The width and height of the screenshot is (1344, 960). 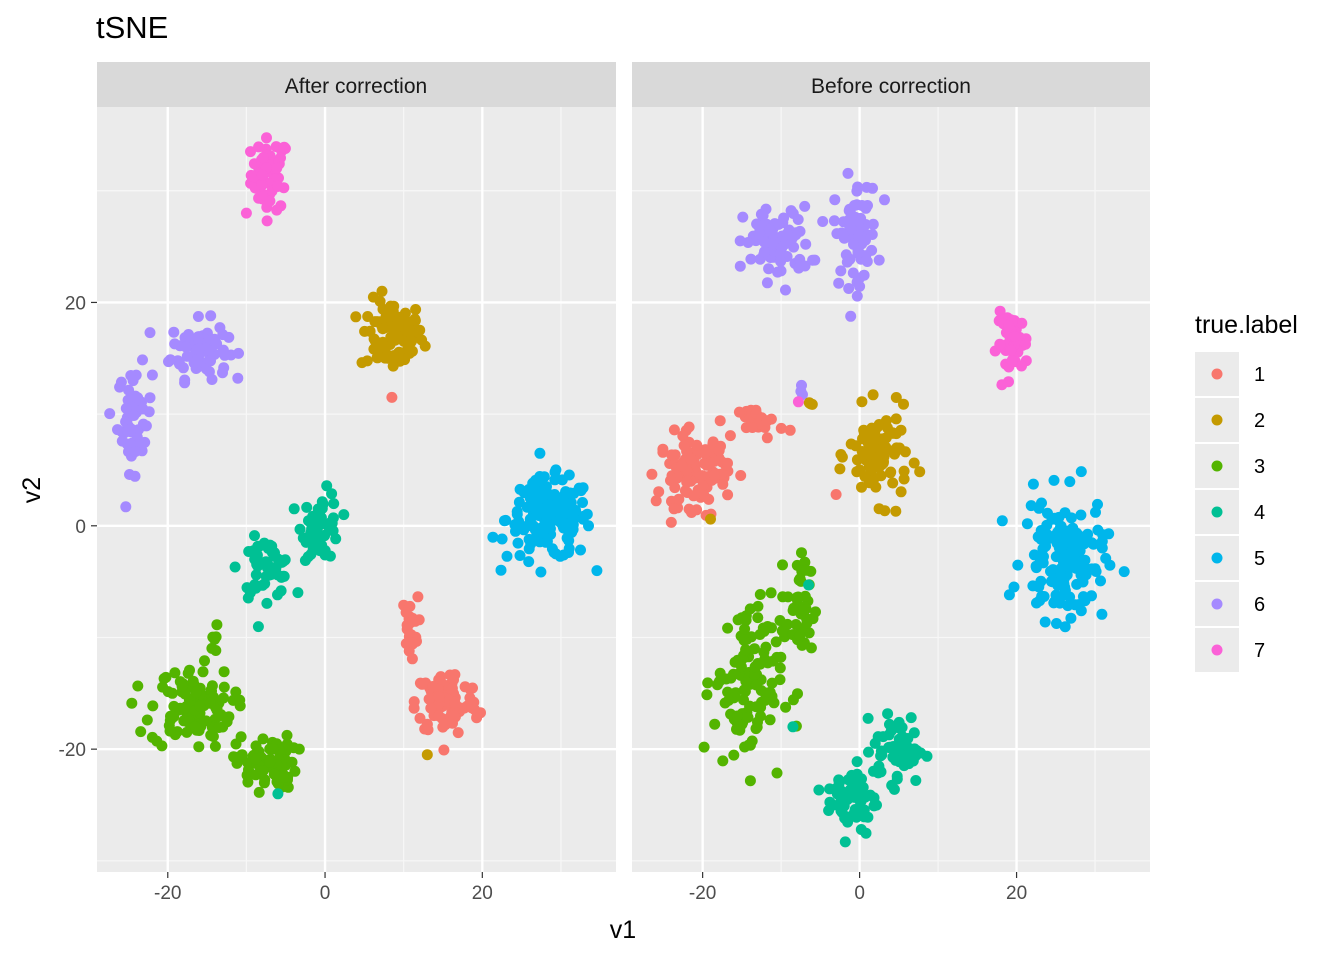 What do you see at coordinates (72, 750) in the screenshot?
I see `y-tick-label: -20` at bounding box center [72, 750].